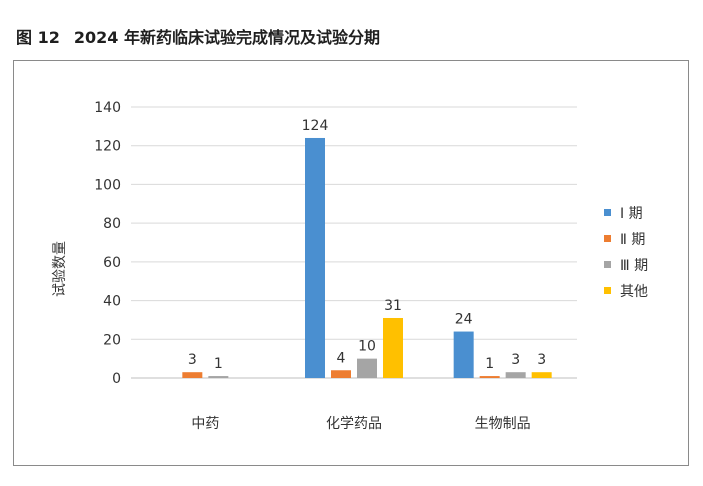 This screenshot has height=486, width=703. I want to click on y-tick-label: 20, so click(112, 340).